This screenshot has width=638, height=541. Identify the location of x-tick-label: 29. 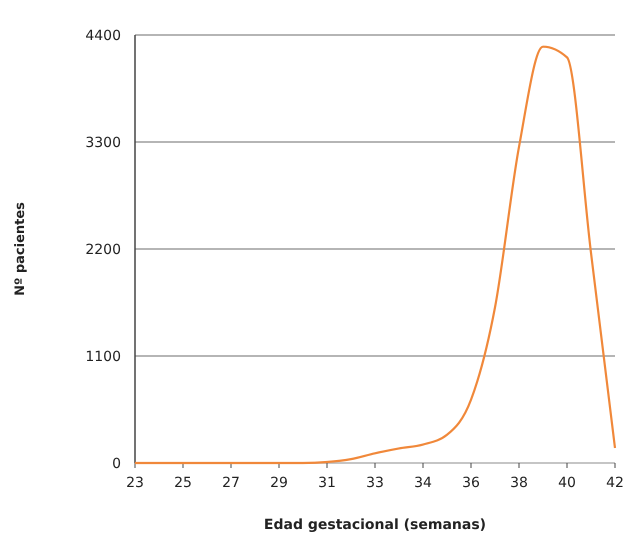
(279, 483).